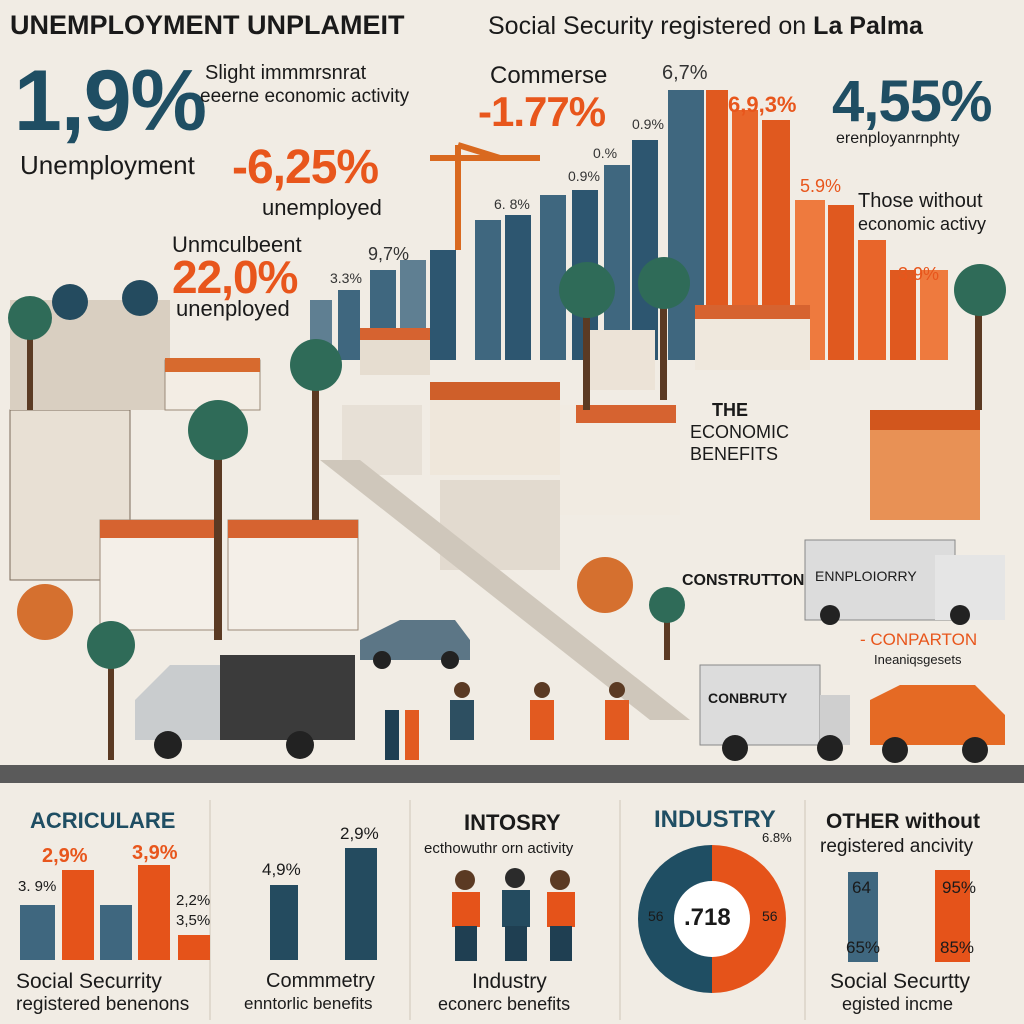 The width and height of the screenshot is (1024, 1024). What do you see at coordinates (37, 886) in the screenshot?
I see `agriculture-label: 3. 9%` at bounding box center [37, 886].